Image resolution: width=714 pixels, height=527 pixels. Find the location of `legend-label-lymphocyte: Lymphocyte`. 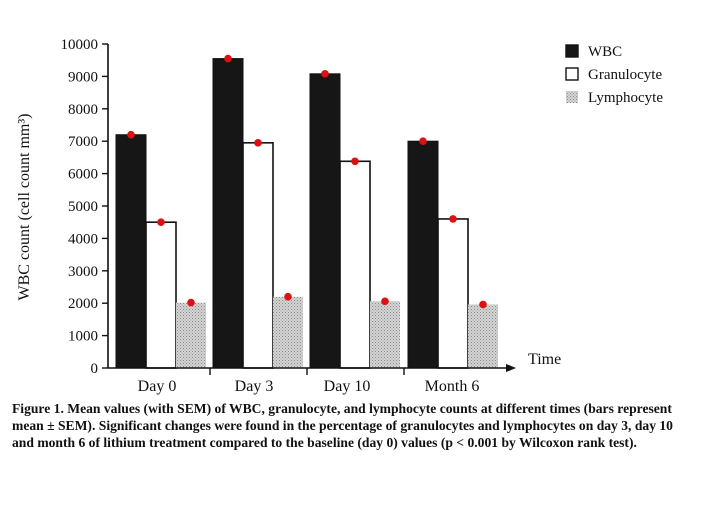

legend-label-lymphocyte: Lymphocyte is located at coordinates (625, 98).